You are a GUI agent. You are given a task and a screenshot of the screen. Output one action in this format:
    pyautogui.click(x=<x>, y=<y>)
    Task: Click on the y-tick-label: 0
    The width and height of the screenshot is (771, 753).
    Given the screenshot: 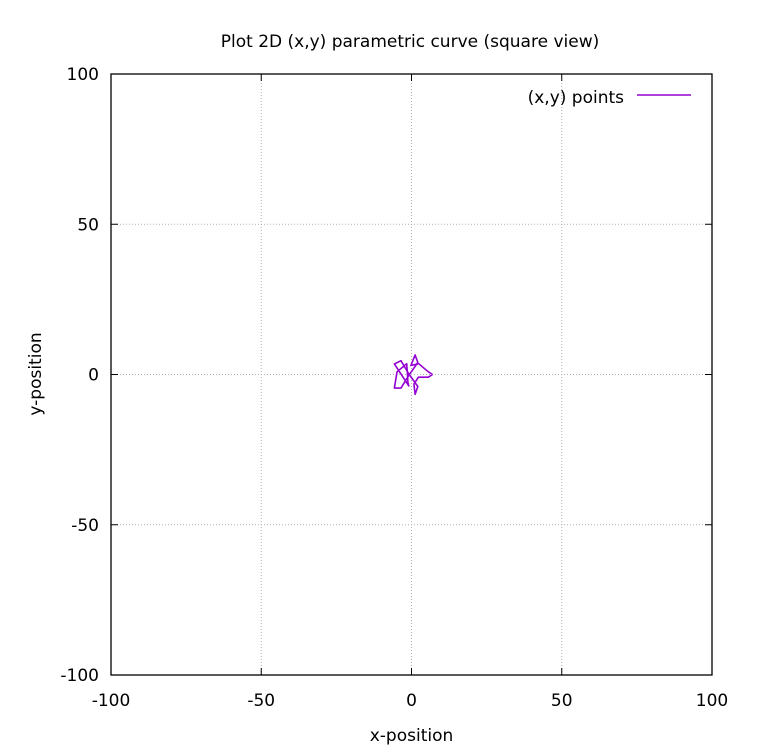 What is the action you would take?
    pyautogui.click(x=93, y=376)
    